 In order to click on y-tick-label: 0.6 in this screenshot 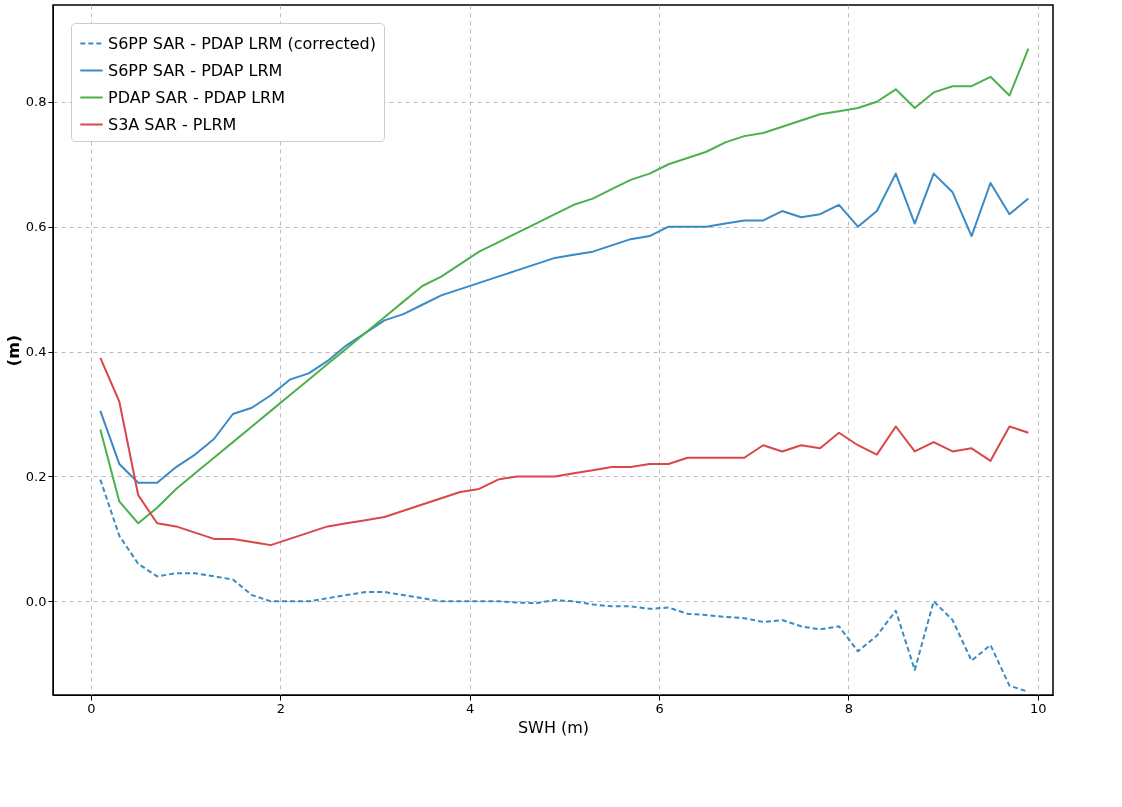, I will do `click(36, 227)`.